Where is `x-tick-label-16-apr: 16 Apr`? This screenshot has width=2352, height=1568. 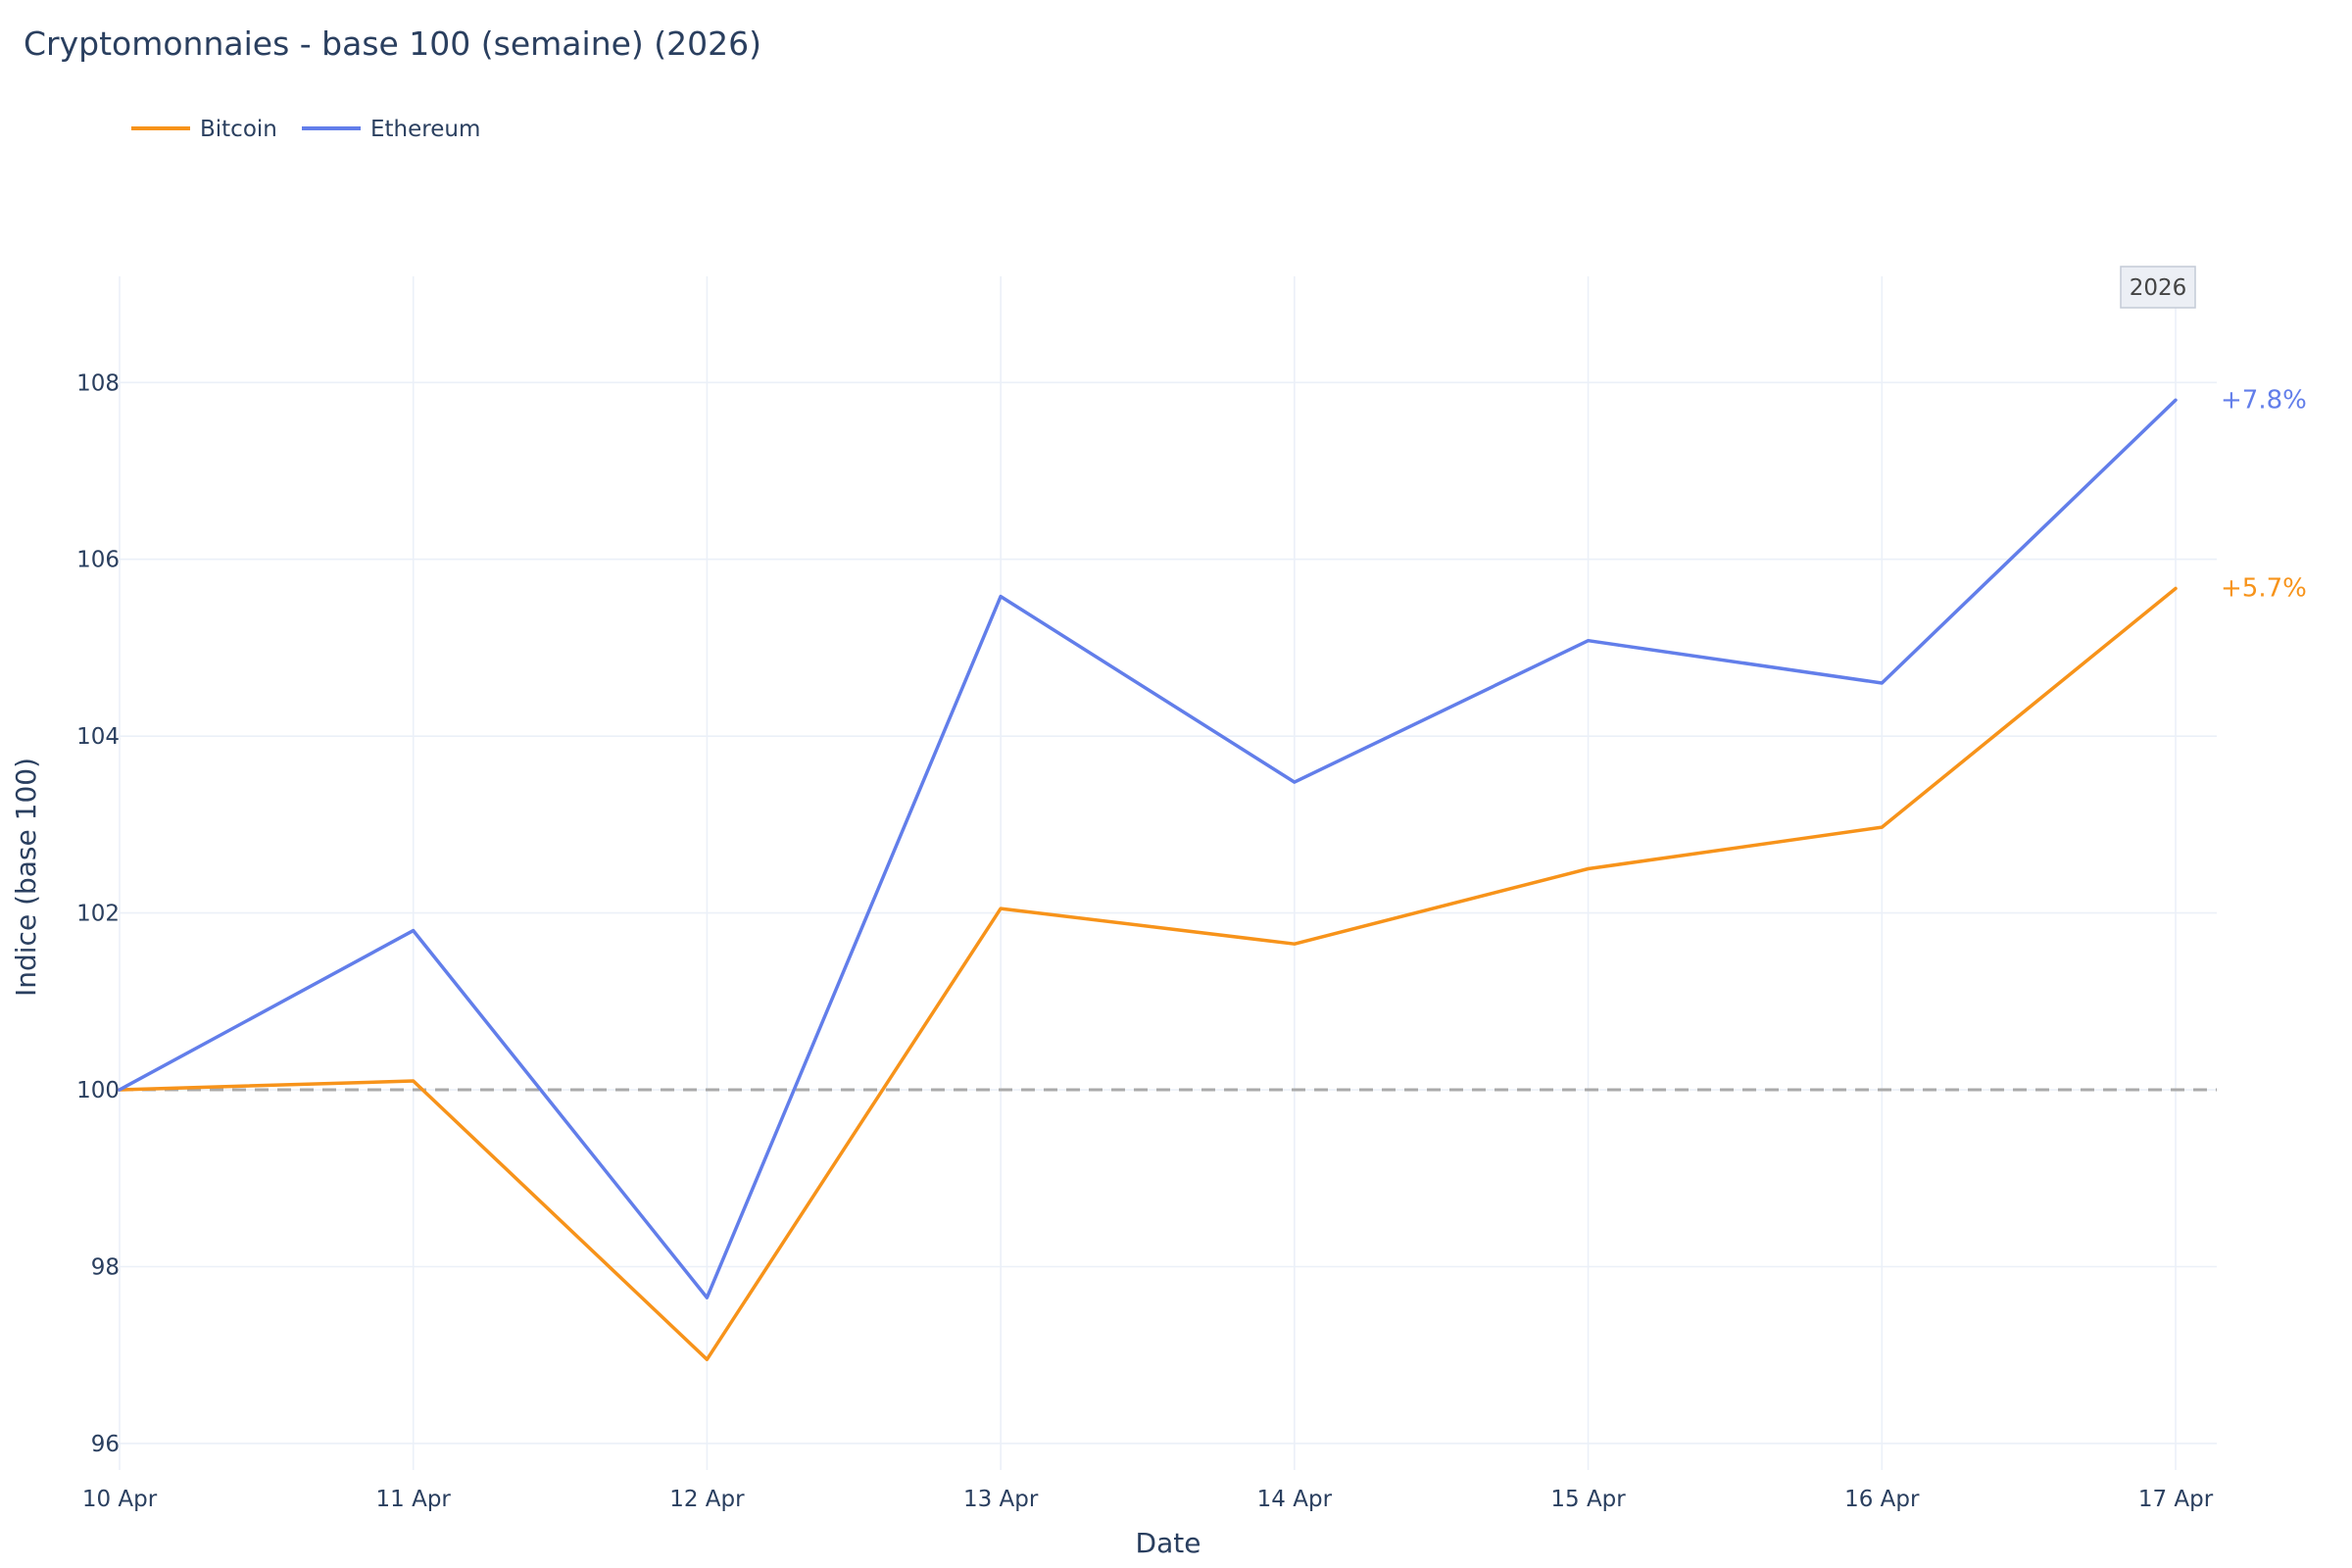
x-tick-label-16-apr: 16 Apr is located at coordinates (1882, 1499).